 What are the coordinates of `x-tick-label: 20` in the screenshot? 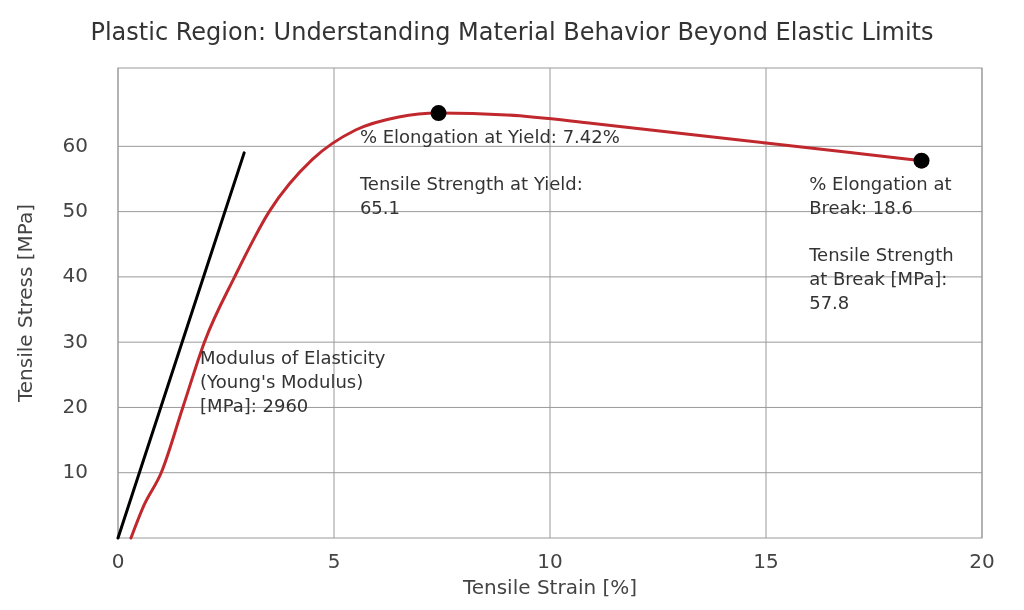 It's located at (982, 561).